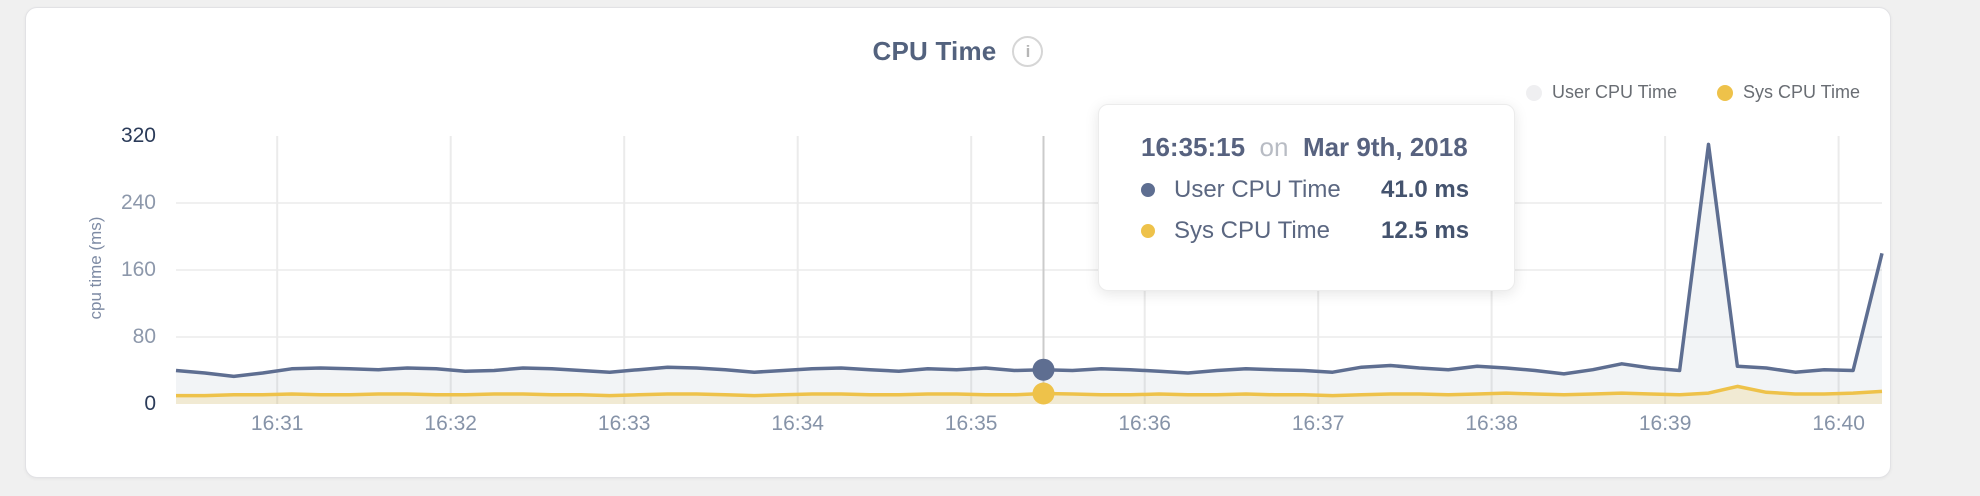 This screenshot has width=1980, height=496. I want to click on legend: User CPU Time Sys CPU Time, so click(1692, 92).